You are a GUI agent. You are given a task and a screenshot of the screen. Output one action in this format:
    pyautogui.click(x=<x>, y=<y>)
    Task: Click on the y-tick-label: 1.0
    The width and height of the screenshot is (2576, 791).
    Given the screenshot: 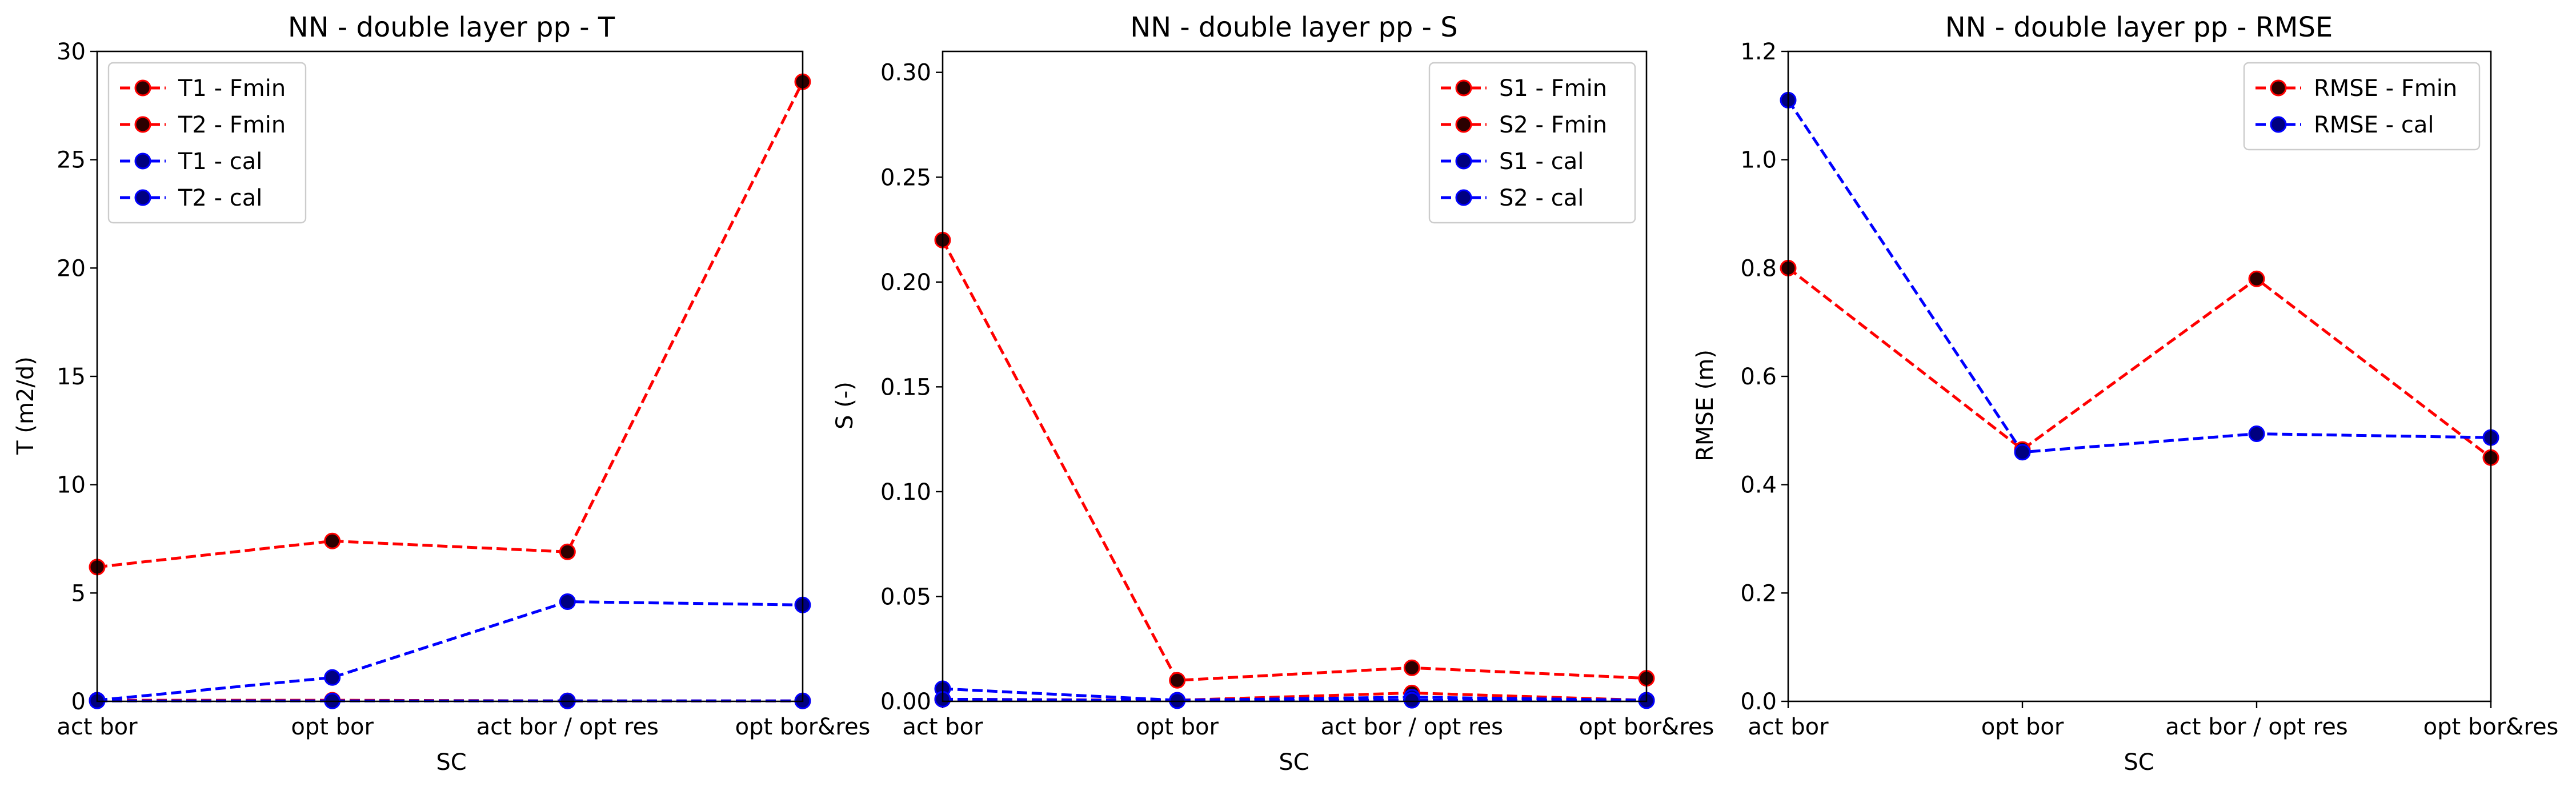 What is the action you would take?
    pyautogui.click(x=1758, y=160)
    